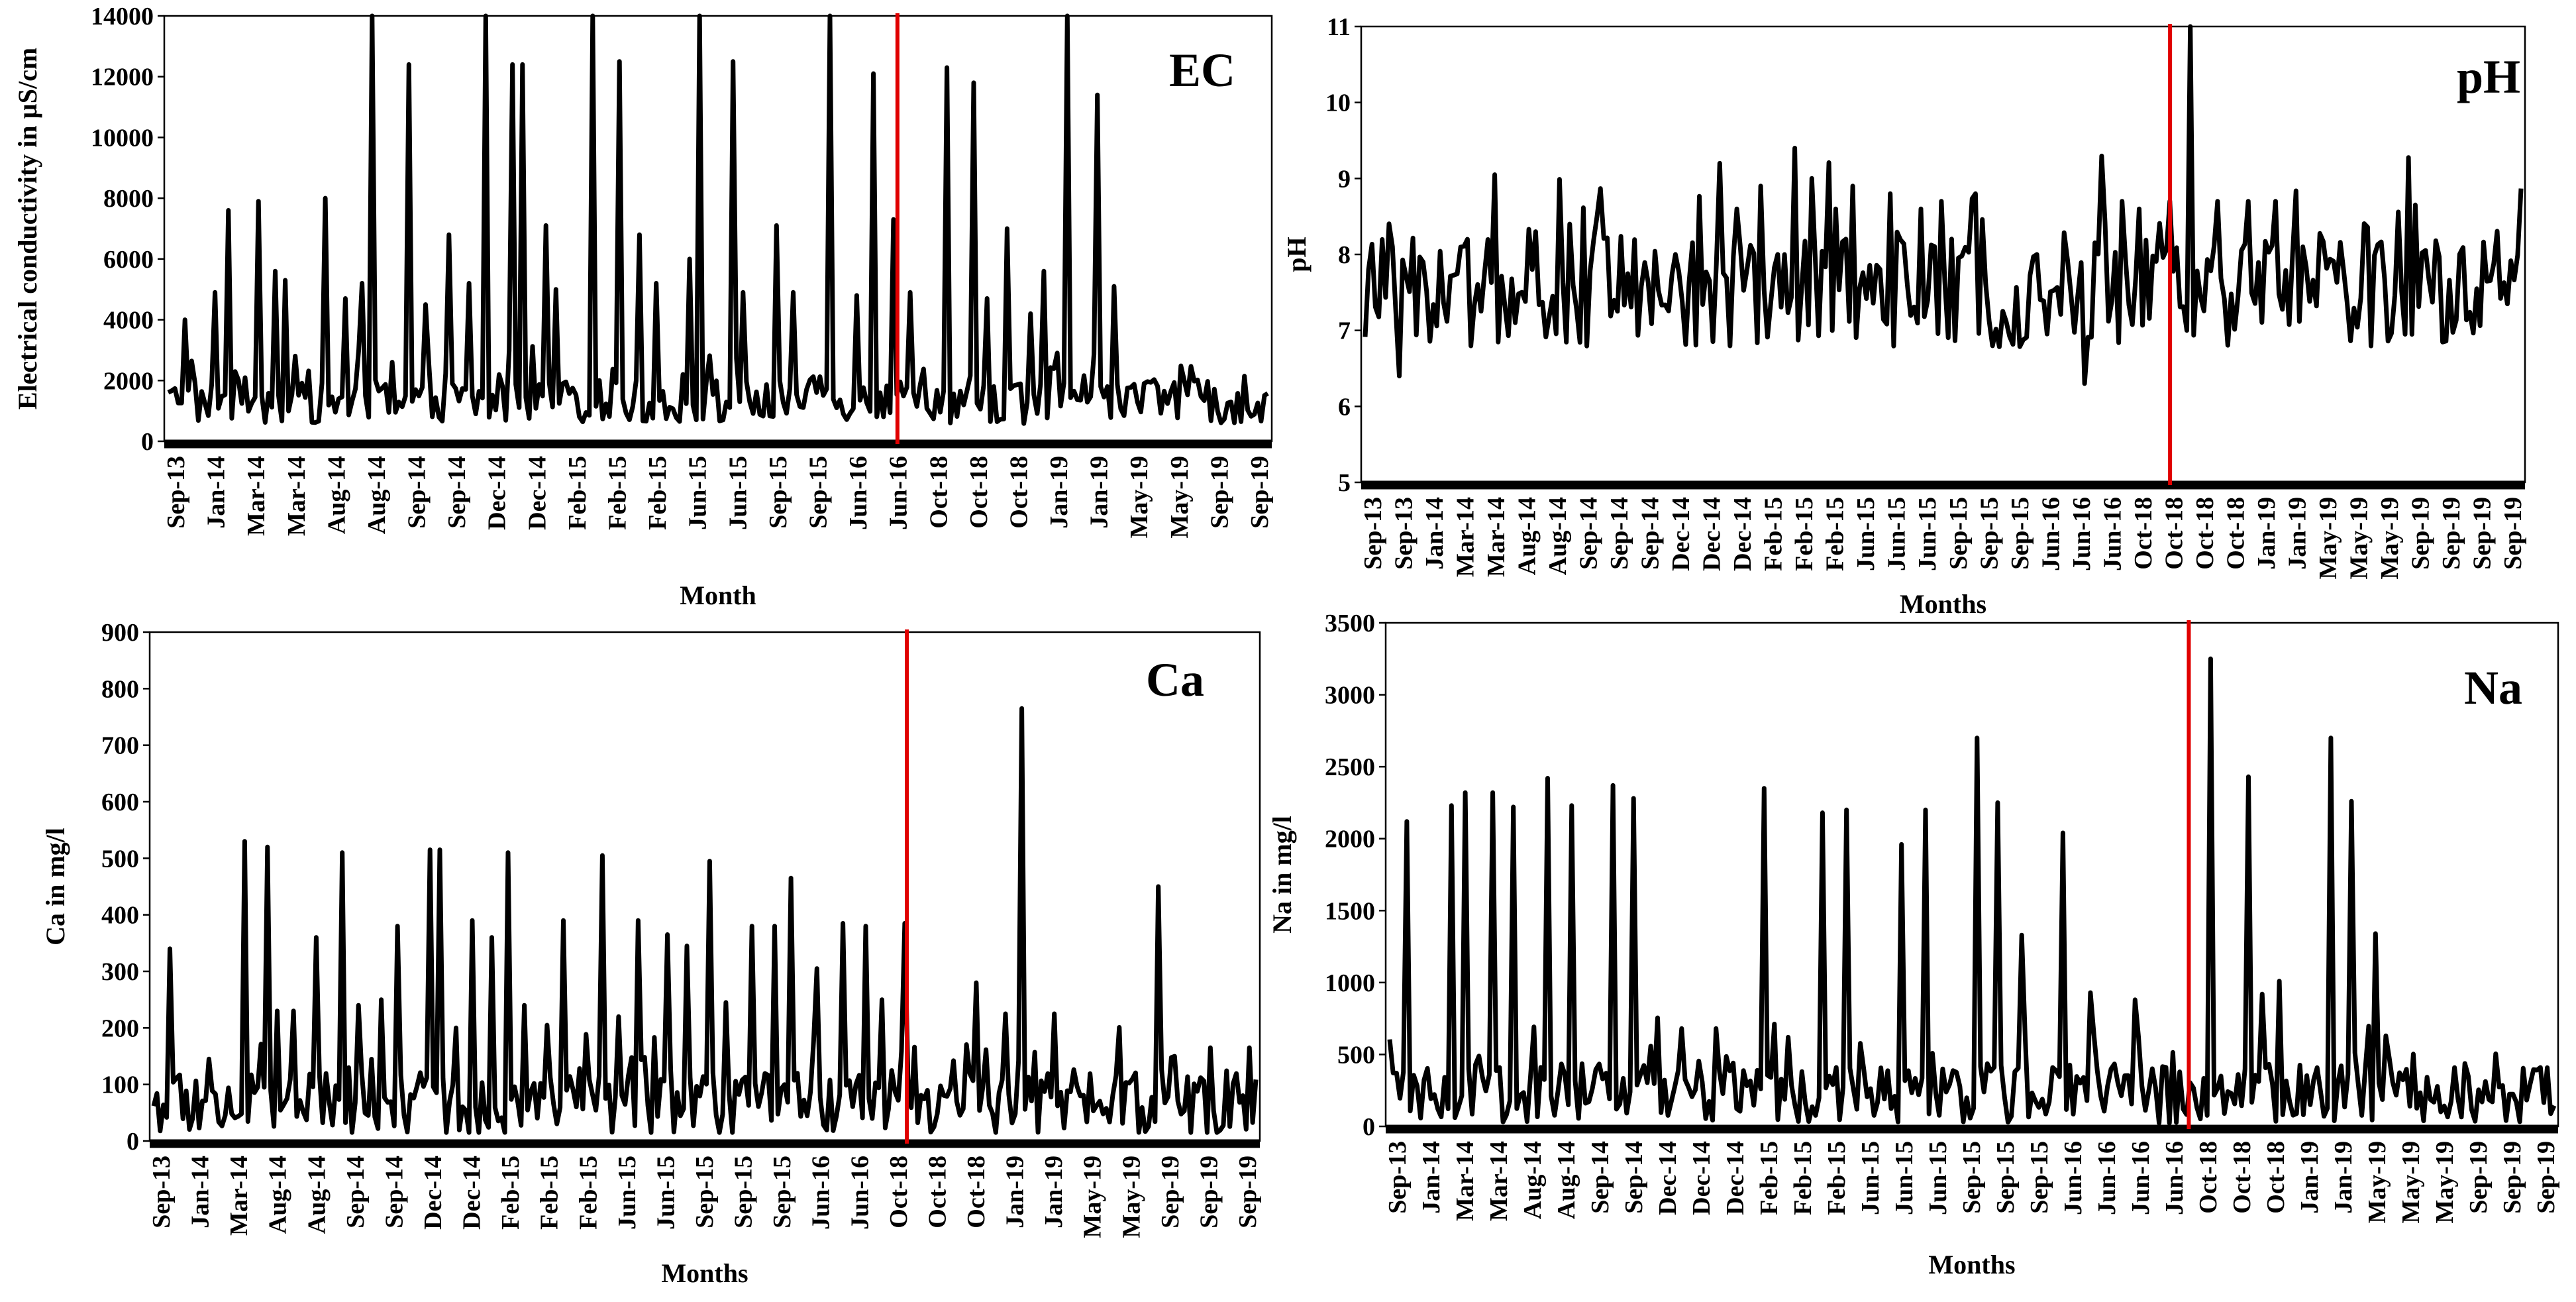 The width and height of the screenshot is (2576, 1302). I want to click on y-axis-title: Na in mg/l, so click(1282, 875).